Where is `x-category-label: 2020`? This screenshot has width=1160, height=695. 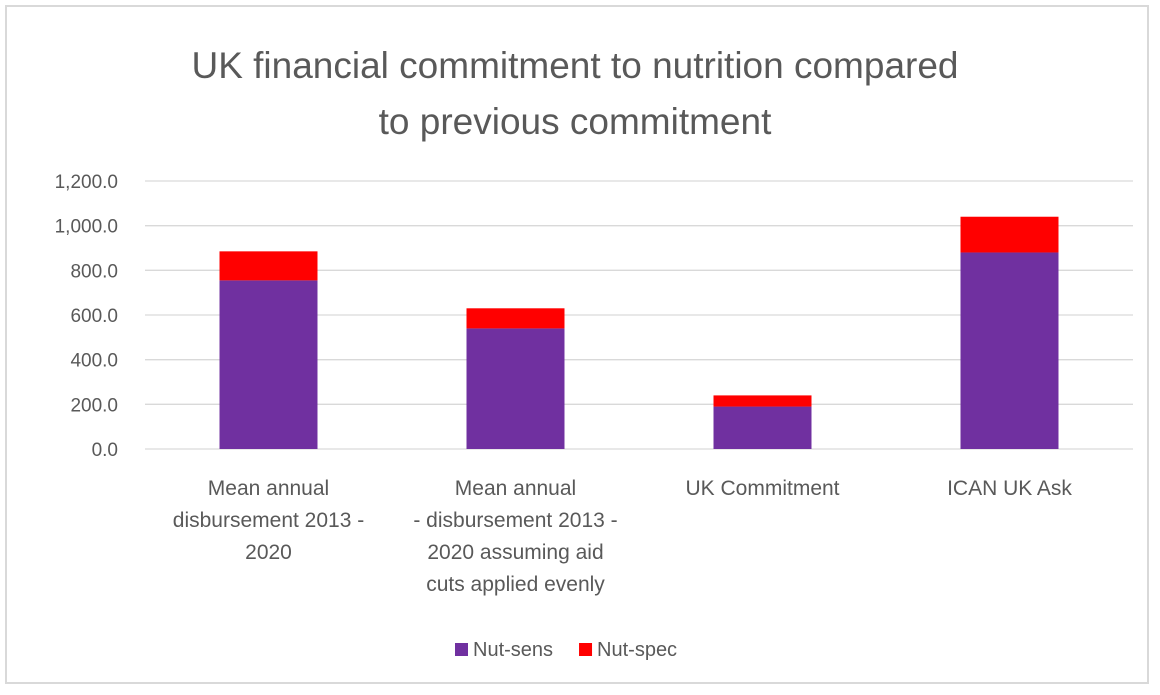
x-category-label: 2020 is located at coordinates (268, 552).